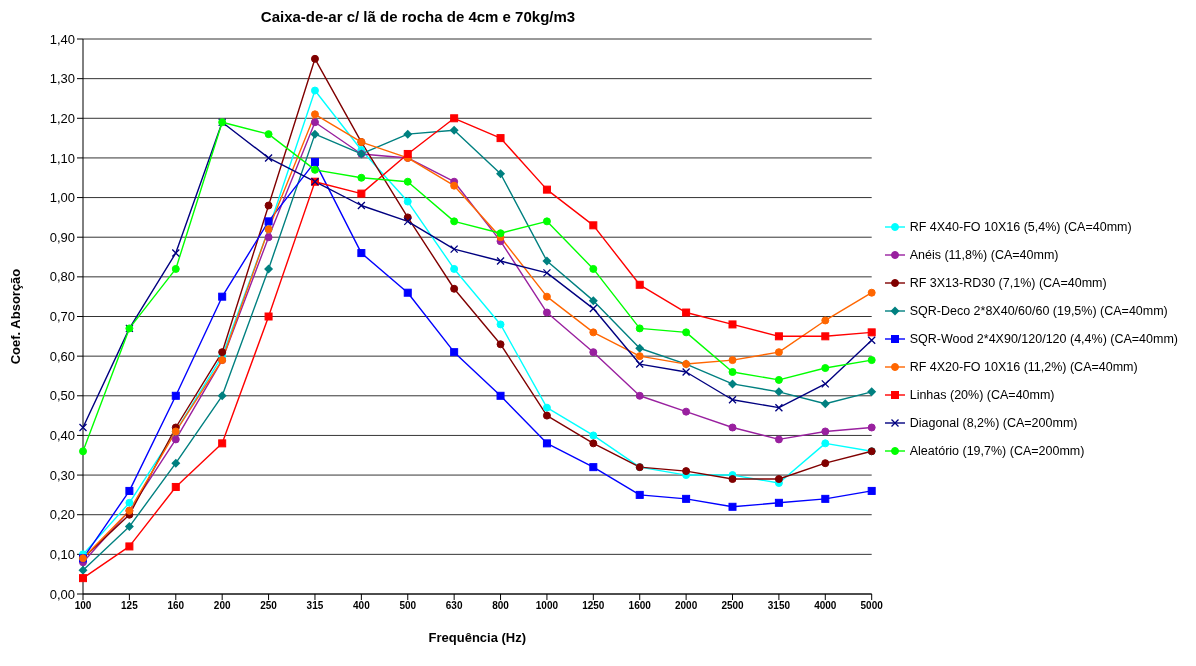 The width and height of the screenshot is (1196, 666). Describe the element at coordinates (1023, 367) in the screenshot. I see `legend-label: RF 4X20-FO 10X16 (11,2%) (CA=40mm)` at that location.